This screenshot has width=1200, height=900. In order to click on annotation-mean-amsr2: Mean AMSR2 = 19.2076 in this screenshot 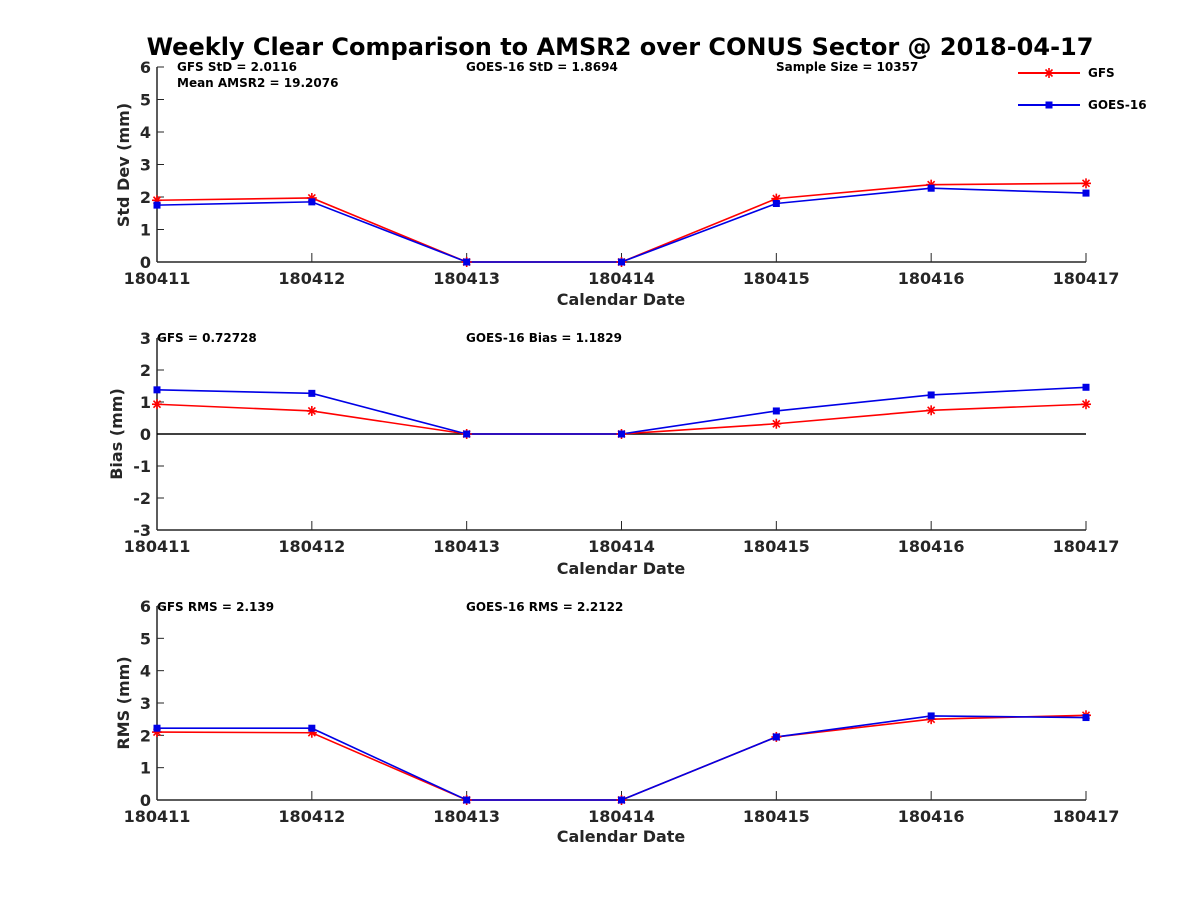, I will do `click(257, 83)`.